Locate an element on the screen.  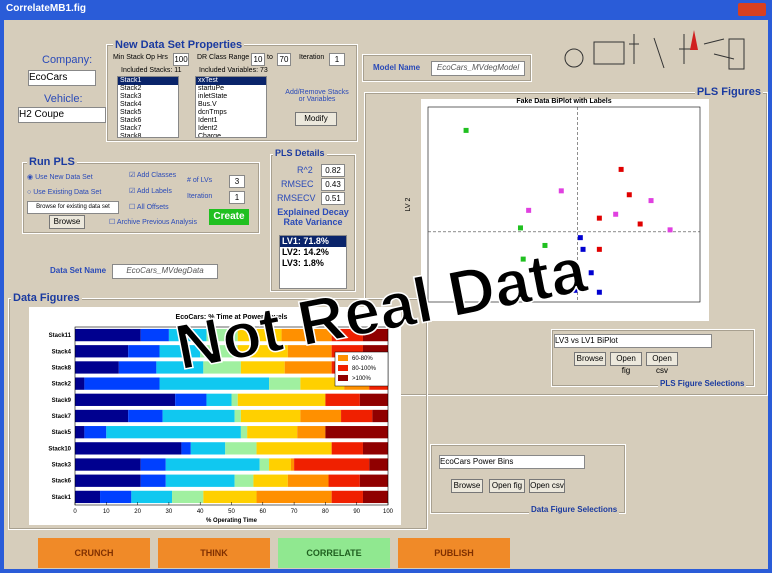
panel-title: PLS Details is located at coordinates (300, 153).